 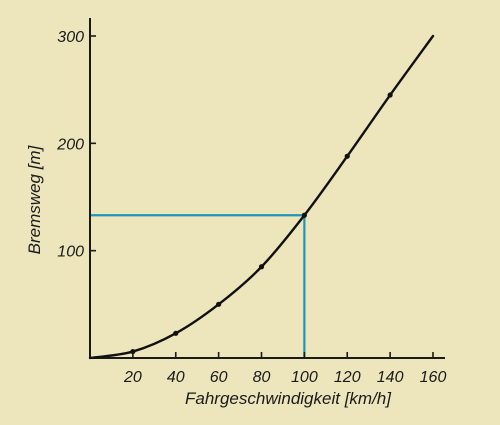 I want to click on x-axis-label: Fahrgeschwindigkeit [km/h], so click(x=288, y=398).